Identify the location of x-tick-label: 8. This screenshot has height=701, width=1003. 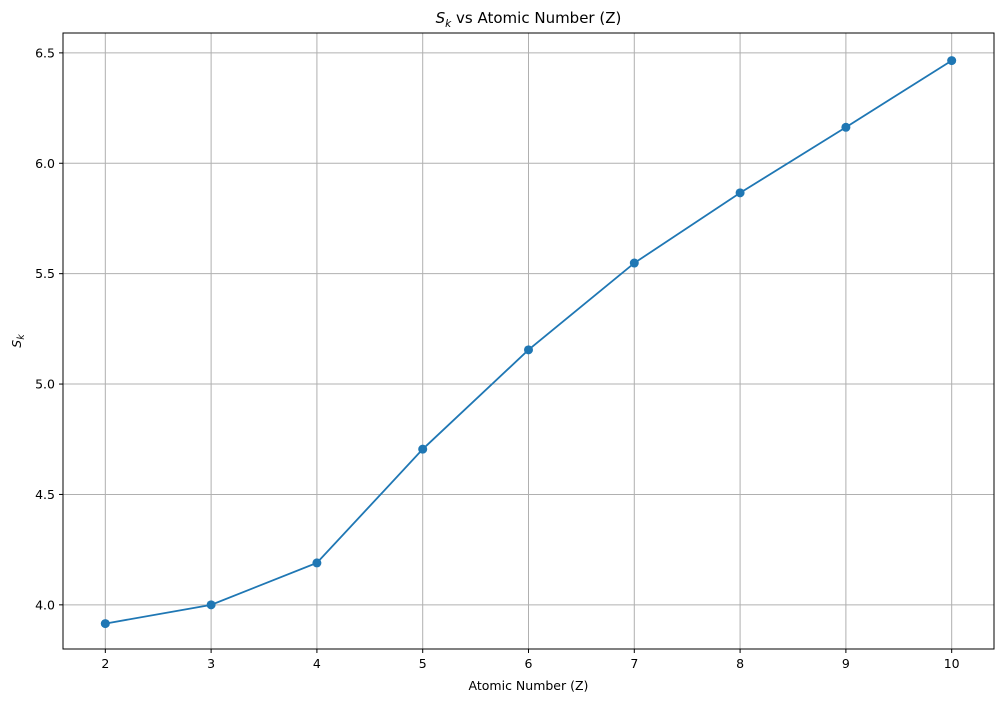
(740, 663).